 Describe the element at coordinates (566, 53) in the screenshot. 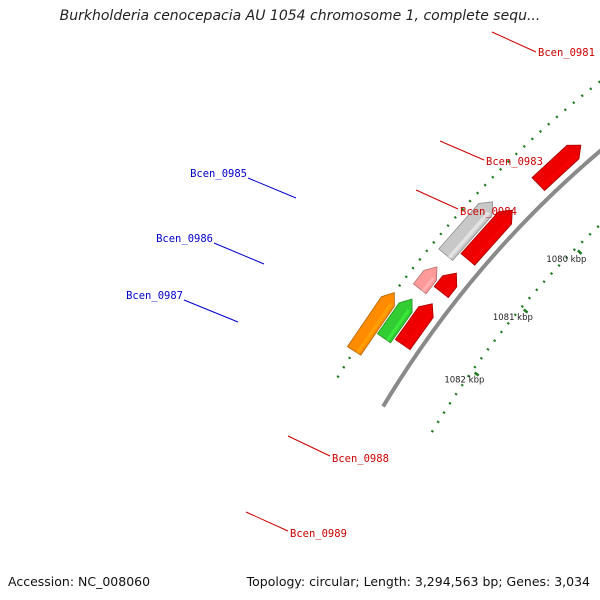

I see `gene-label: Bcen_0981` at that location.